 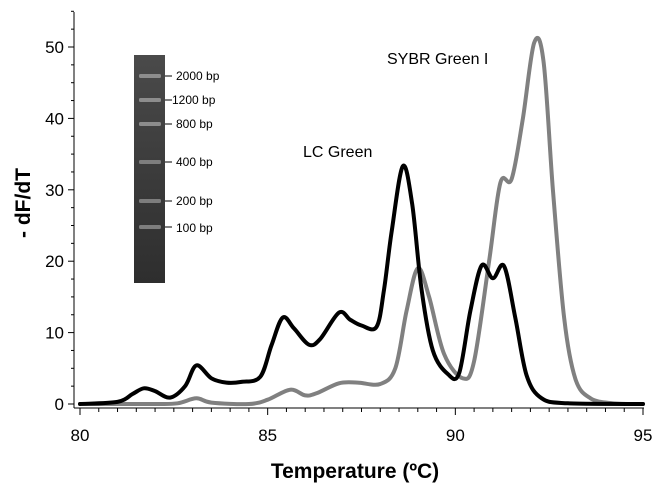 What do you see at coordinates (23, 203) in the screenshot?
I see `y-axis-title: - dF/dT` at bounding box center [23, 203].